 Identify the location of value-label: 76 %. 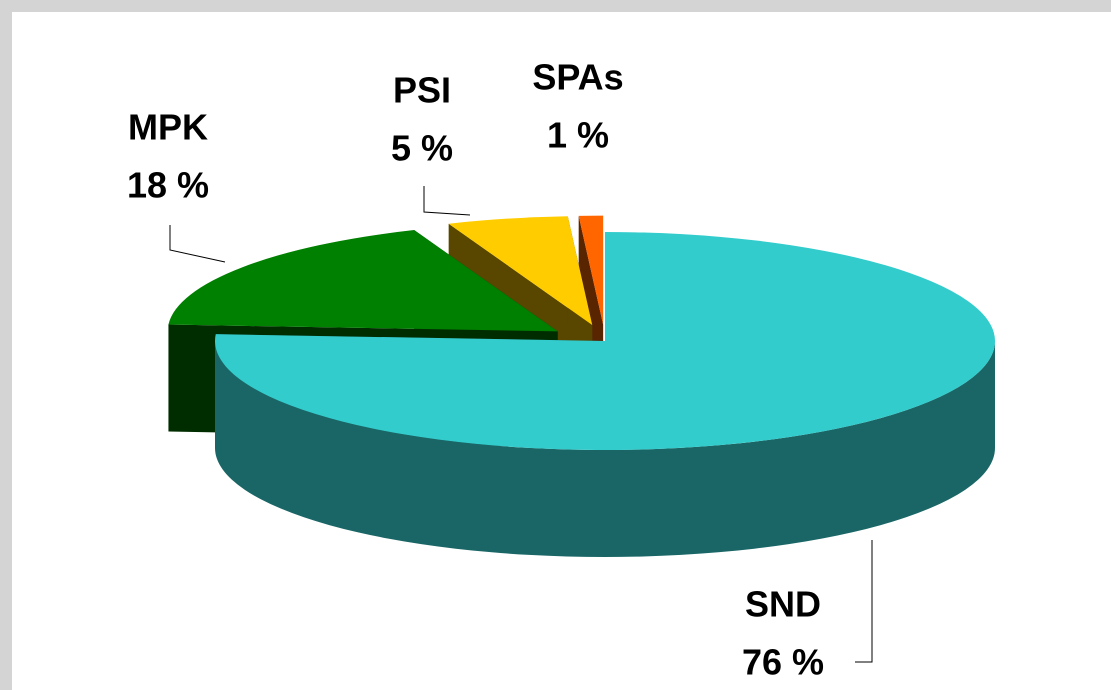
(783, 662).